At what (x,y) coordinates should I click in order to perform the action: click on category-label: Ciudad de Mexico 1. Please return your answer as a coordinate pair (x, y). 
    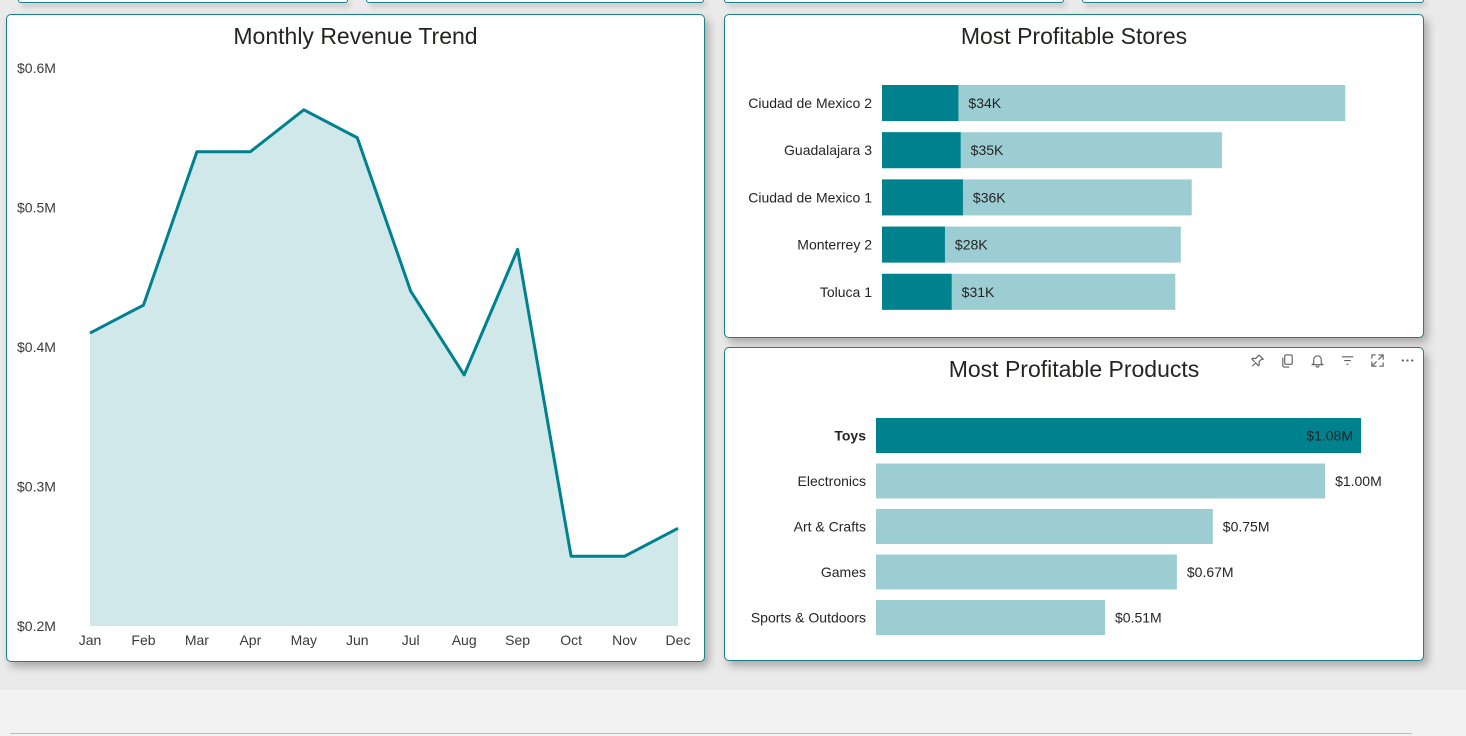
    Looking at the image, I should click on (810, 197).